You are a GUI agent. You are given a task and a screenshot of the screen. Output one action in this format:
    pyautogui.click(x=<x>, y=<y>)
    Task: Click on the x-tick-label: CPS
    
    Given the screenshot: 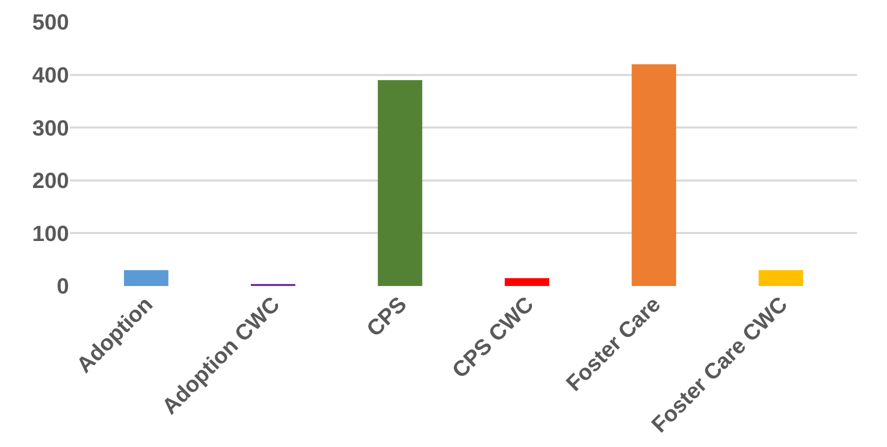 What is the action you would take?
    pyautogui.click(x=387, y=317)
    